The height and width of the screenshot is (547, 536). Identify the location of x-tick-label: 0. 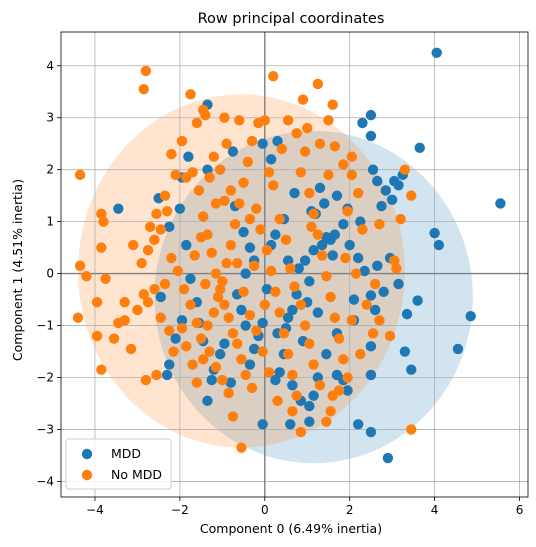
(265, 510).